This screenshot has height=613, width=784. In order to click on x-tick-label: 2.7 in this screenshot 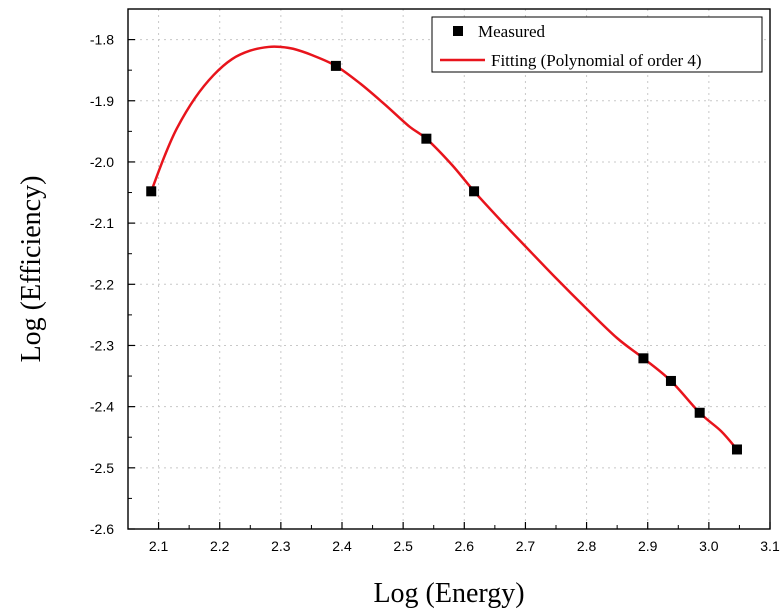, I will do `click(526, 546)`.